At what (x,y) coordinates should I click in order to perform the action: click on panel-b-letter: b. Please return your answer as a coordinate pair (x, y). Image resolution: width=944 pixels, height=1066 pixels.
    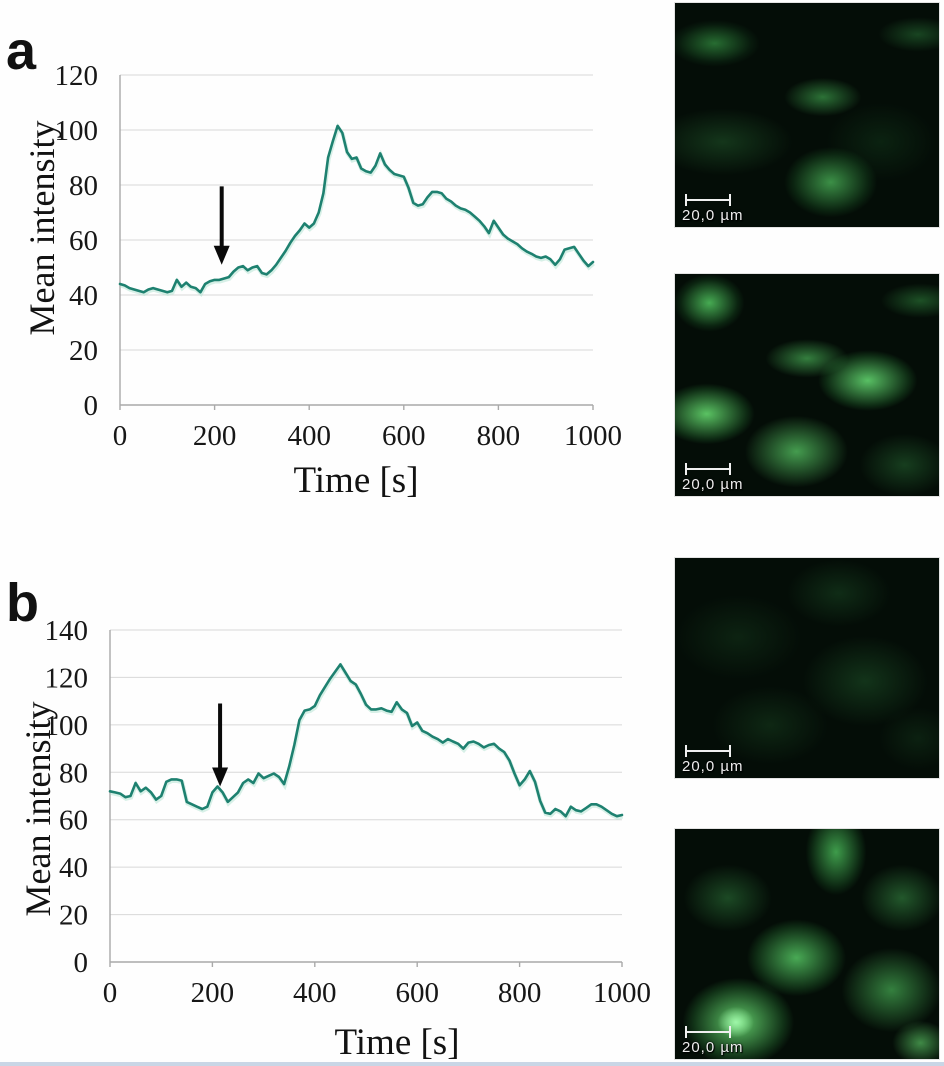
    Looking at the image, I should click on (22, 603).